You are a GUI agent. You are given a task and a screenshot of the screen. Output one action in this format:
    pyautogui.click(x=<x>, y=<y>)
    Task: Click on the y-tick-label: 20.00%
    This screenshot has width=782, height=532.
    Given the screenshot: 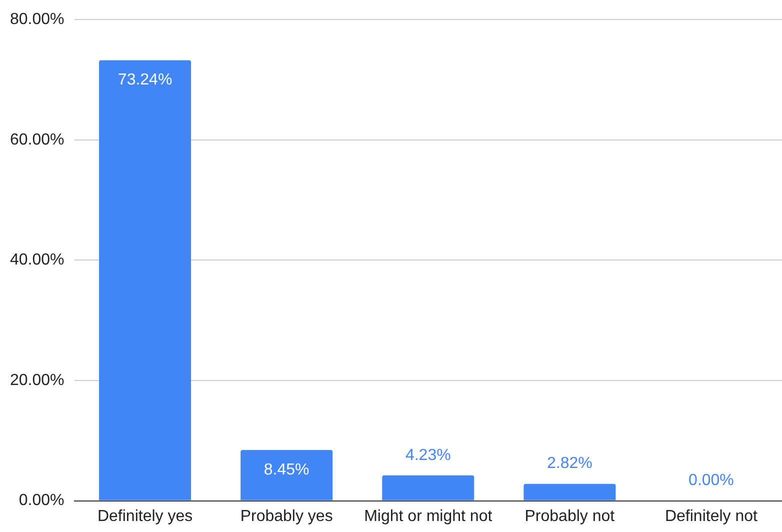 What is the action you would take?
    pyautogui.click(x=37, y=380)
    